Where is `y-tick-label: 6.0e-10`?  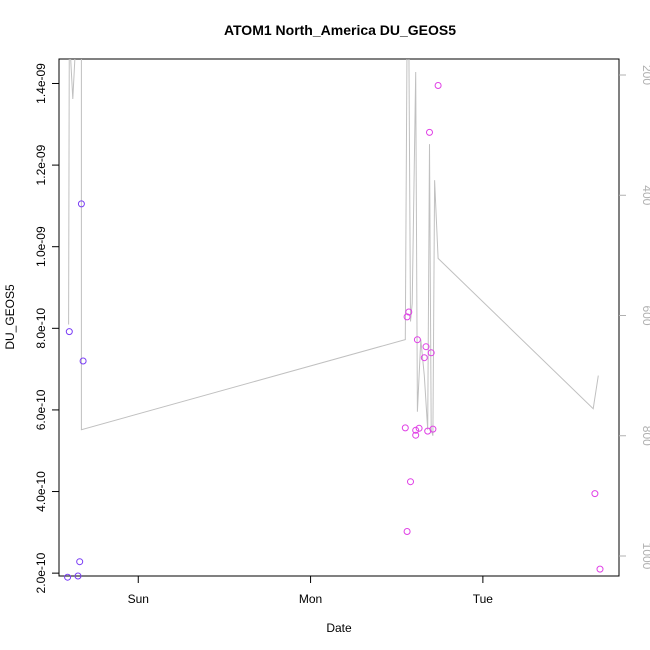 y-tick-label: 6.0e-10 is located at coordinates (41, 409).